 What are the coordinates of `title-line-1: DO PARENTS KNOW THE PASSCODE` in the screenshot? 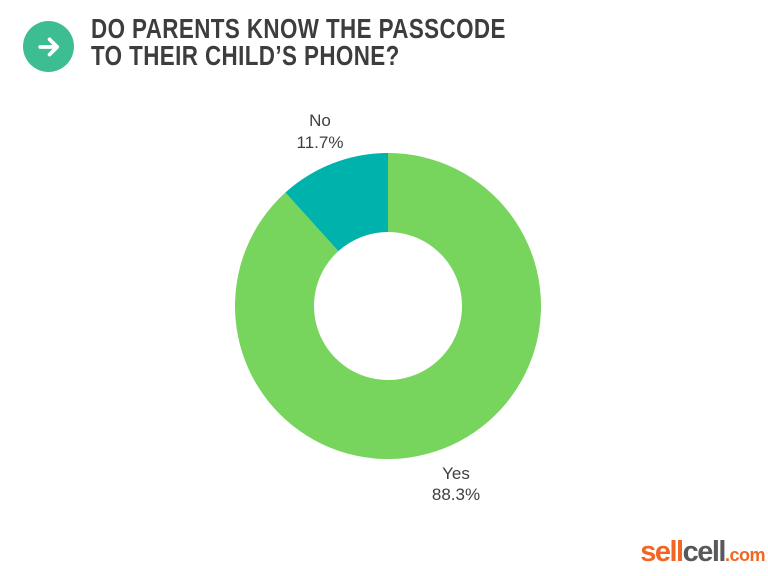 It's located at (298, 28).